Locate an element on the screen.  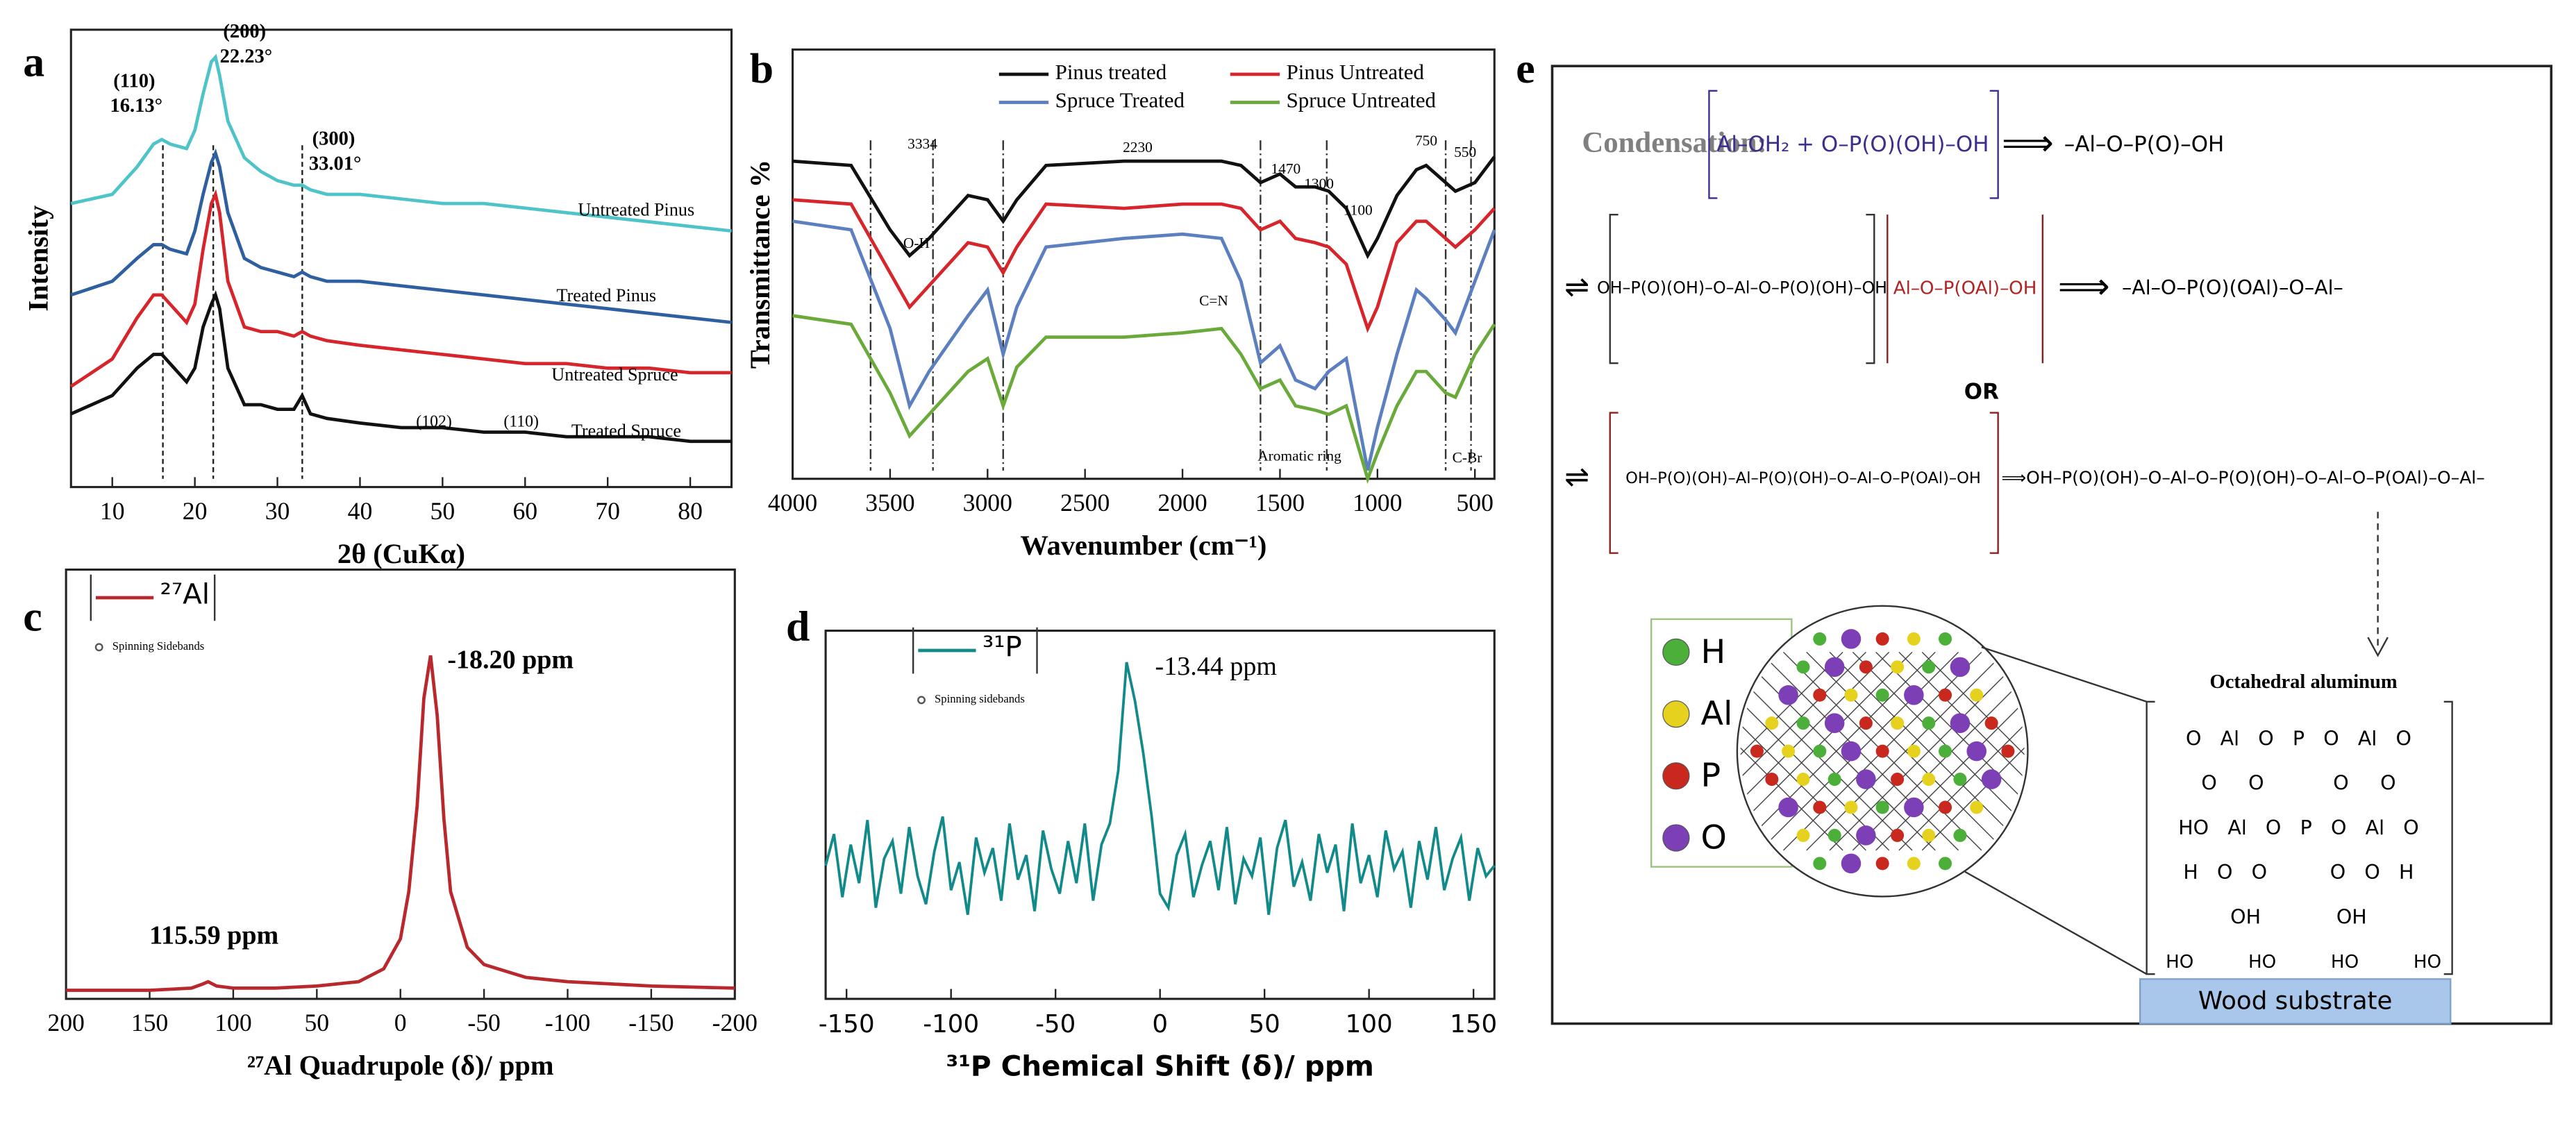
band-label: 550 is located at coordinates (1465, 152).